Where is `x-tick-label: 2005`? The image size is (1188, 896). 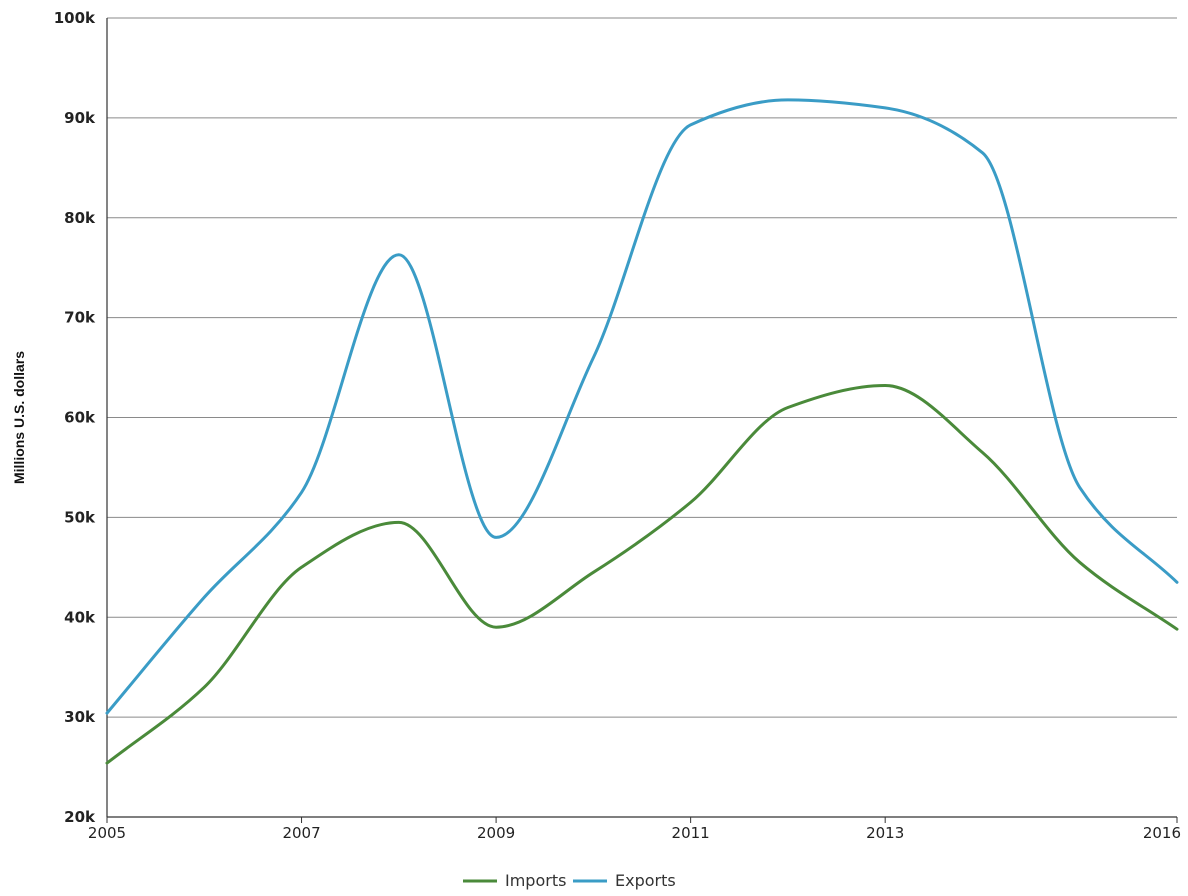 x-tick-label: 2005 is located at coordinates (107, 833).